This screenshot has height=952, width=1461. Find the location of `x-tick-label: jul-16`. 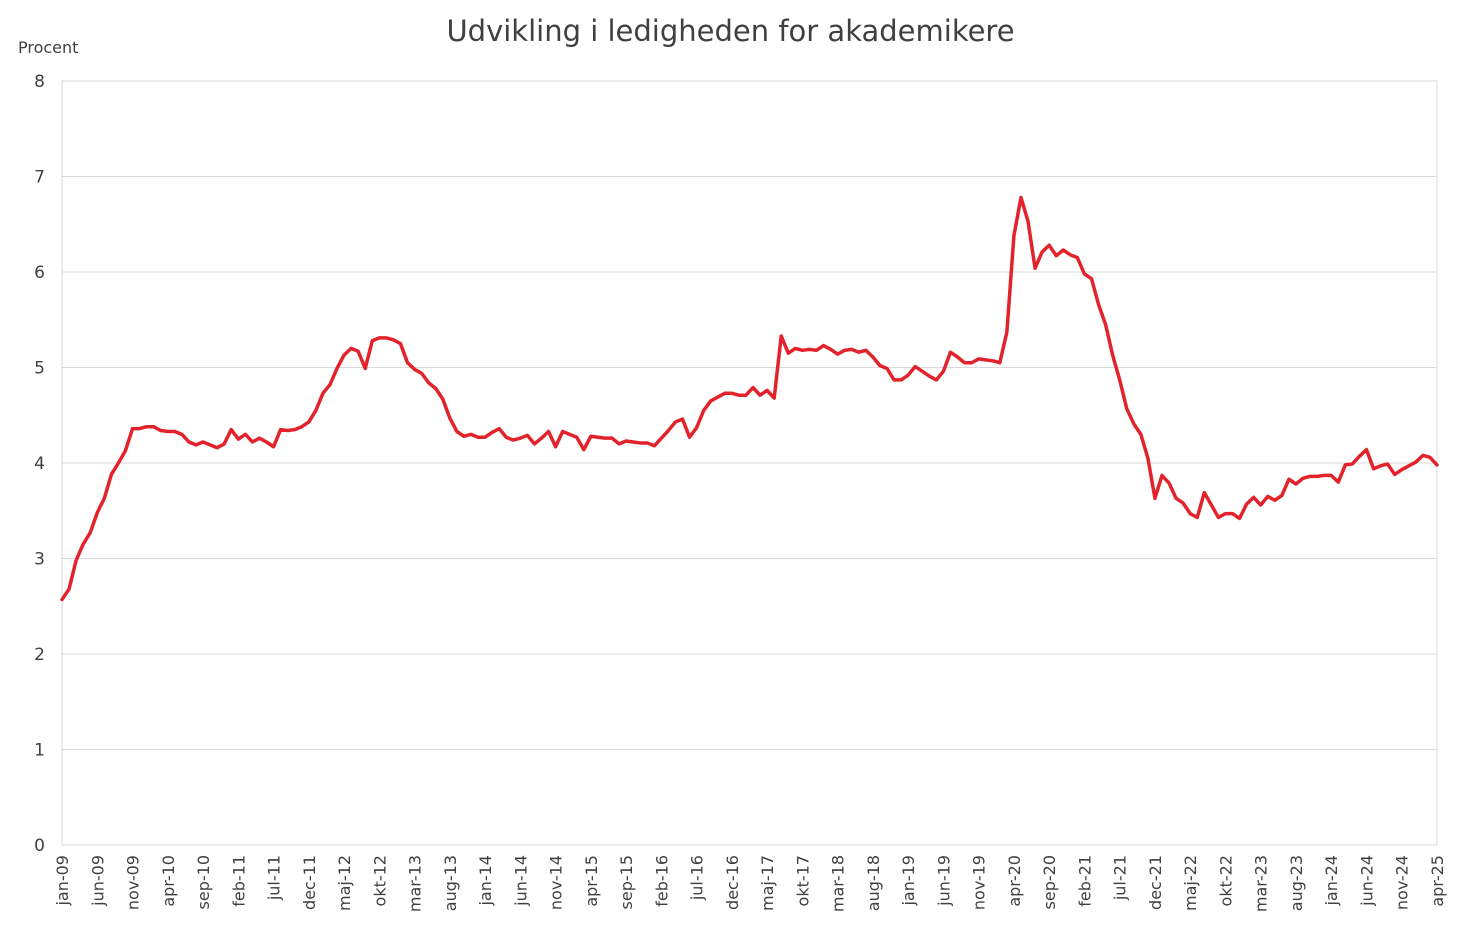

x-tick-label: jul-16 is located at coordinates (697, 878).